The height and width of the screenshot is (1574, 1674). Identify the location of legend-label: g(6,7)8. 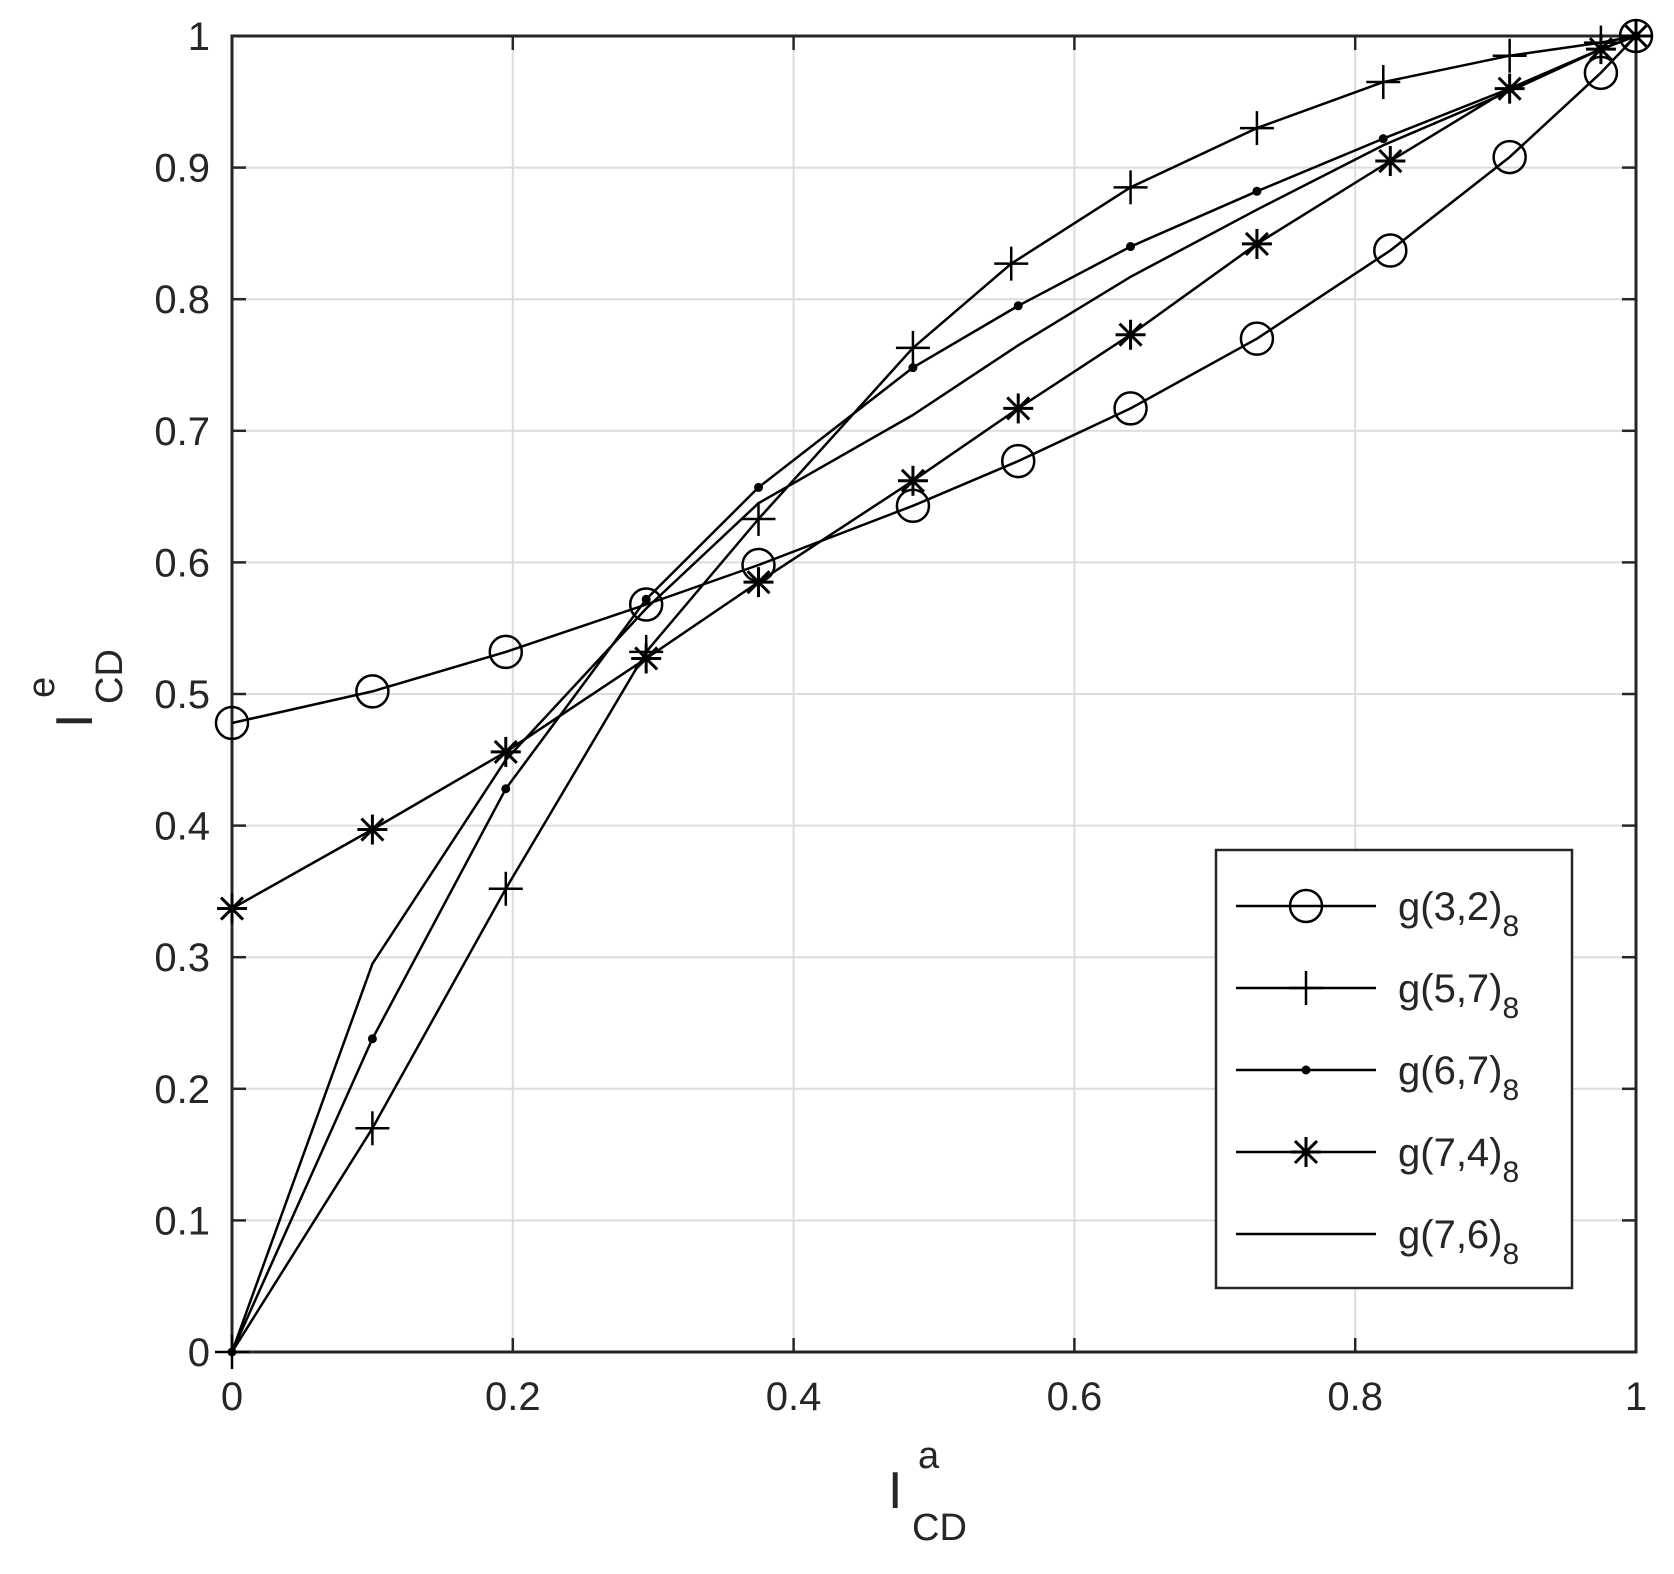
(1458, 1078).